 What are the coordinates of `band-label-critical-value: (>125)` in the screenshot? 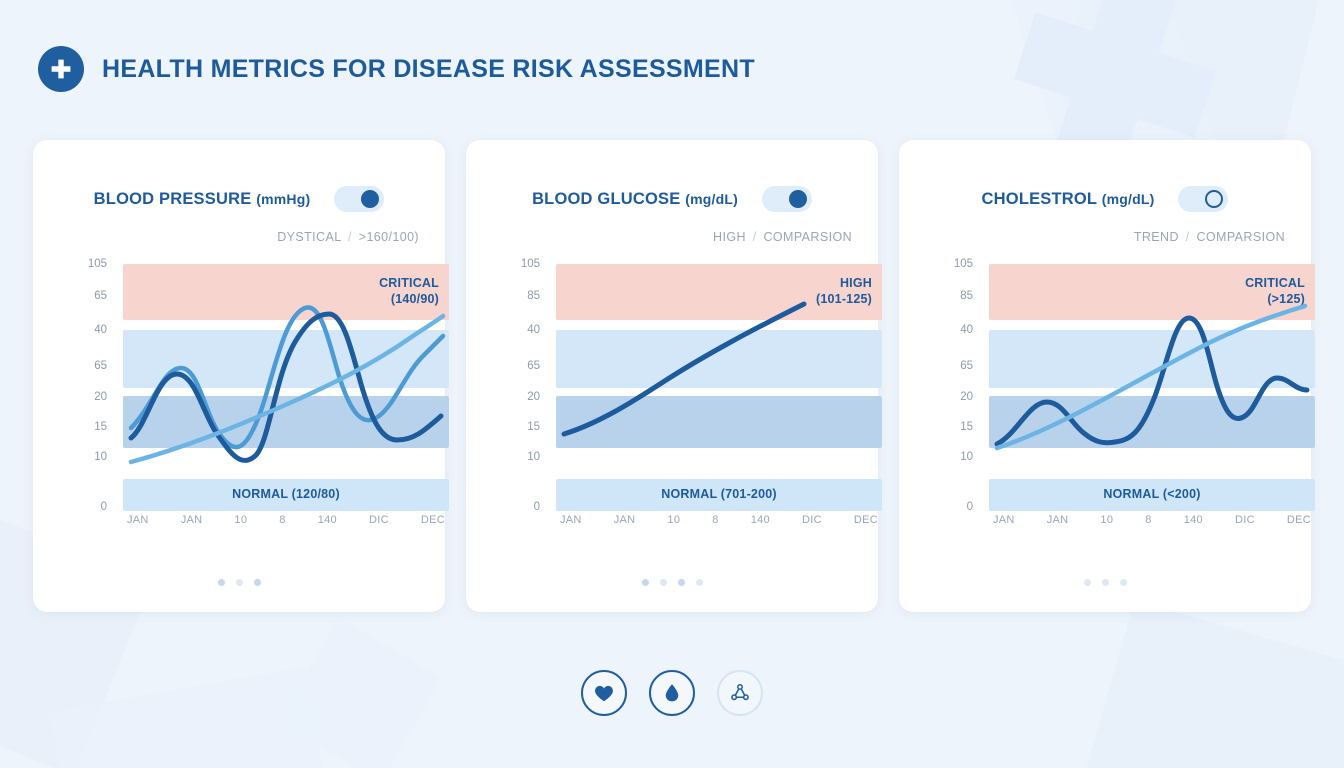 It's located at (1286, 298).